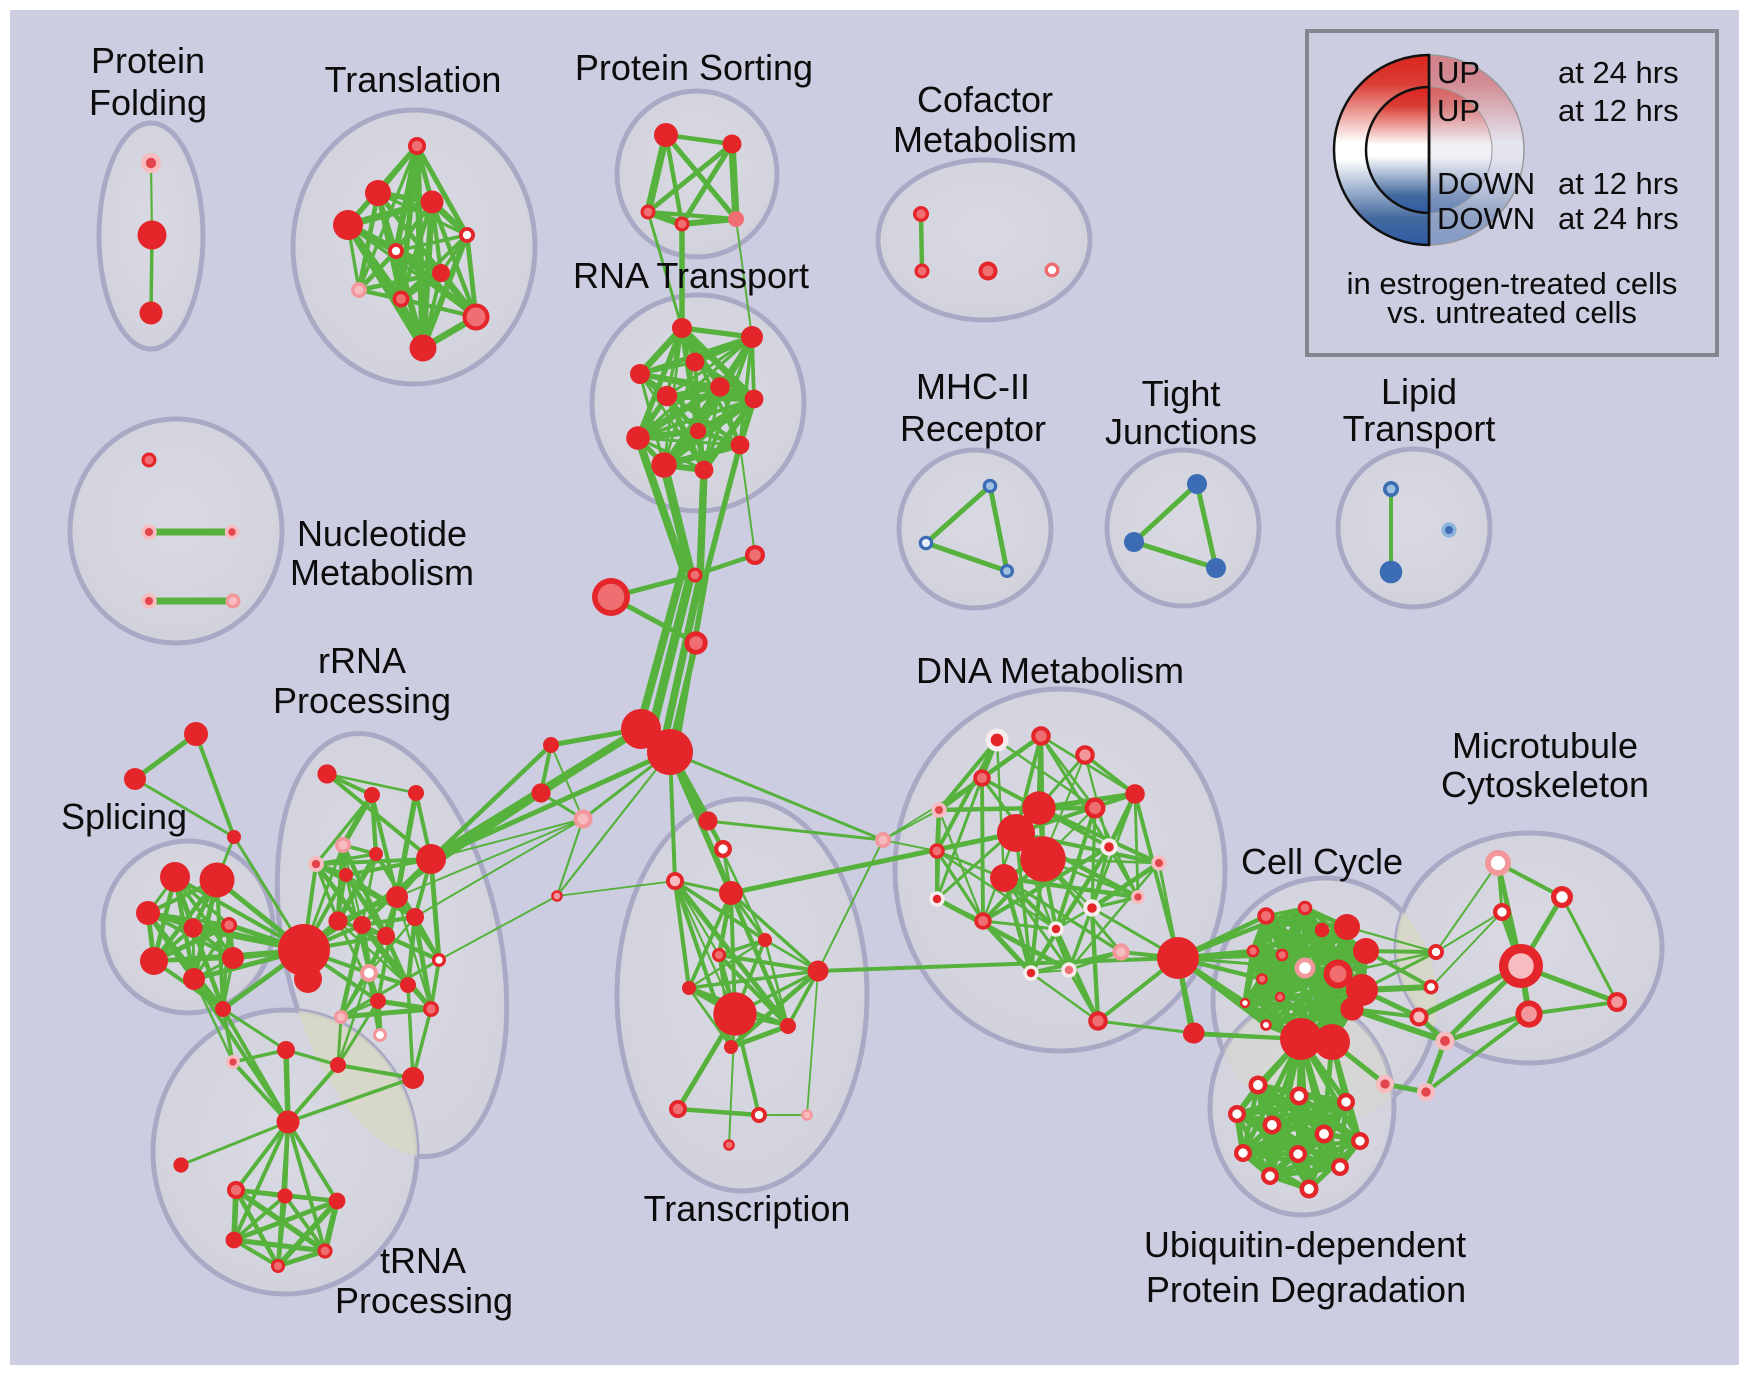 The image size is (1750, 1381). I want to click on svg-text: in estrogen-treated cells, so click(1512, 283).